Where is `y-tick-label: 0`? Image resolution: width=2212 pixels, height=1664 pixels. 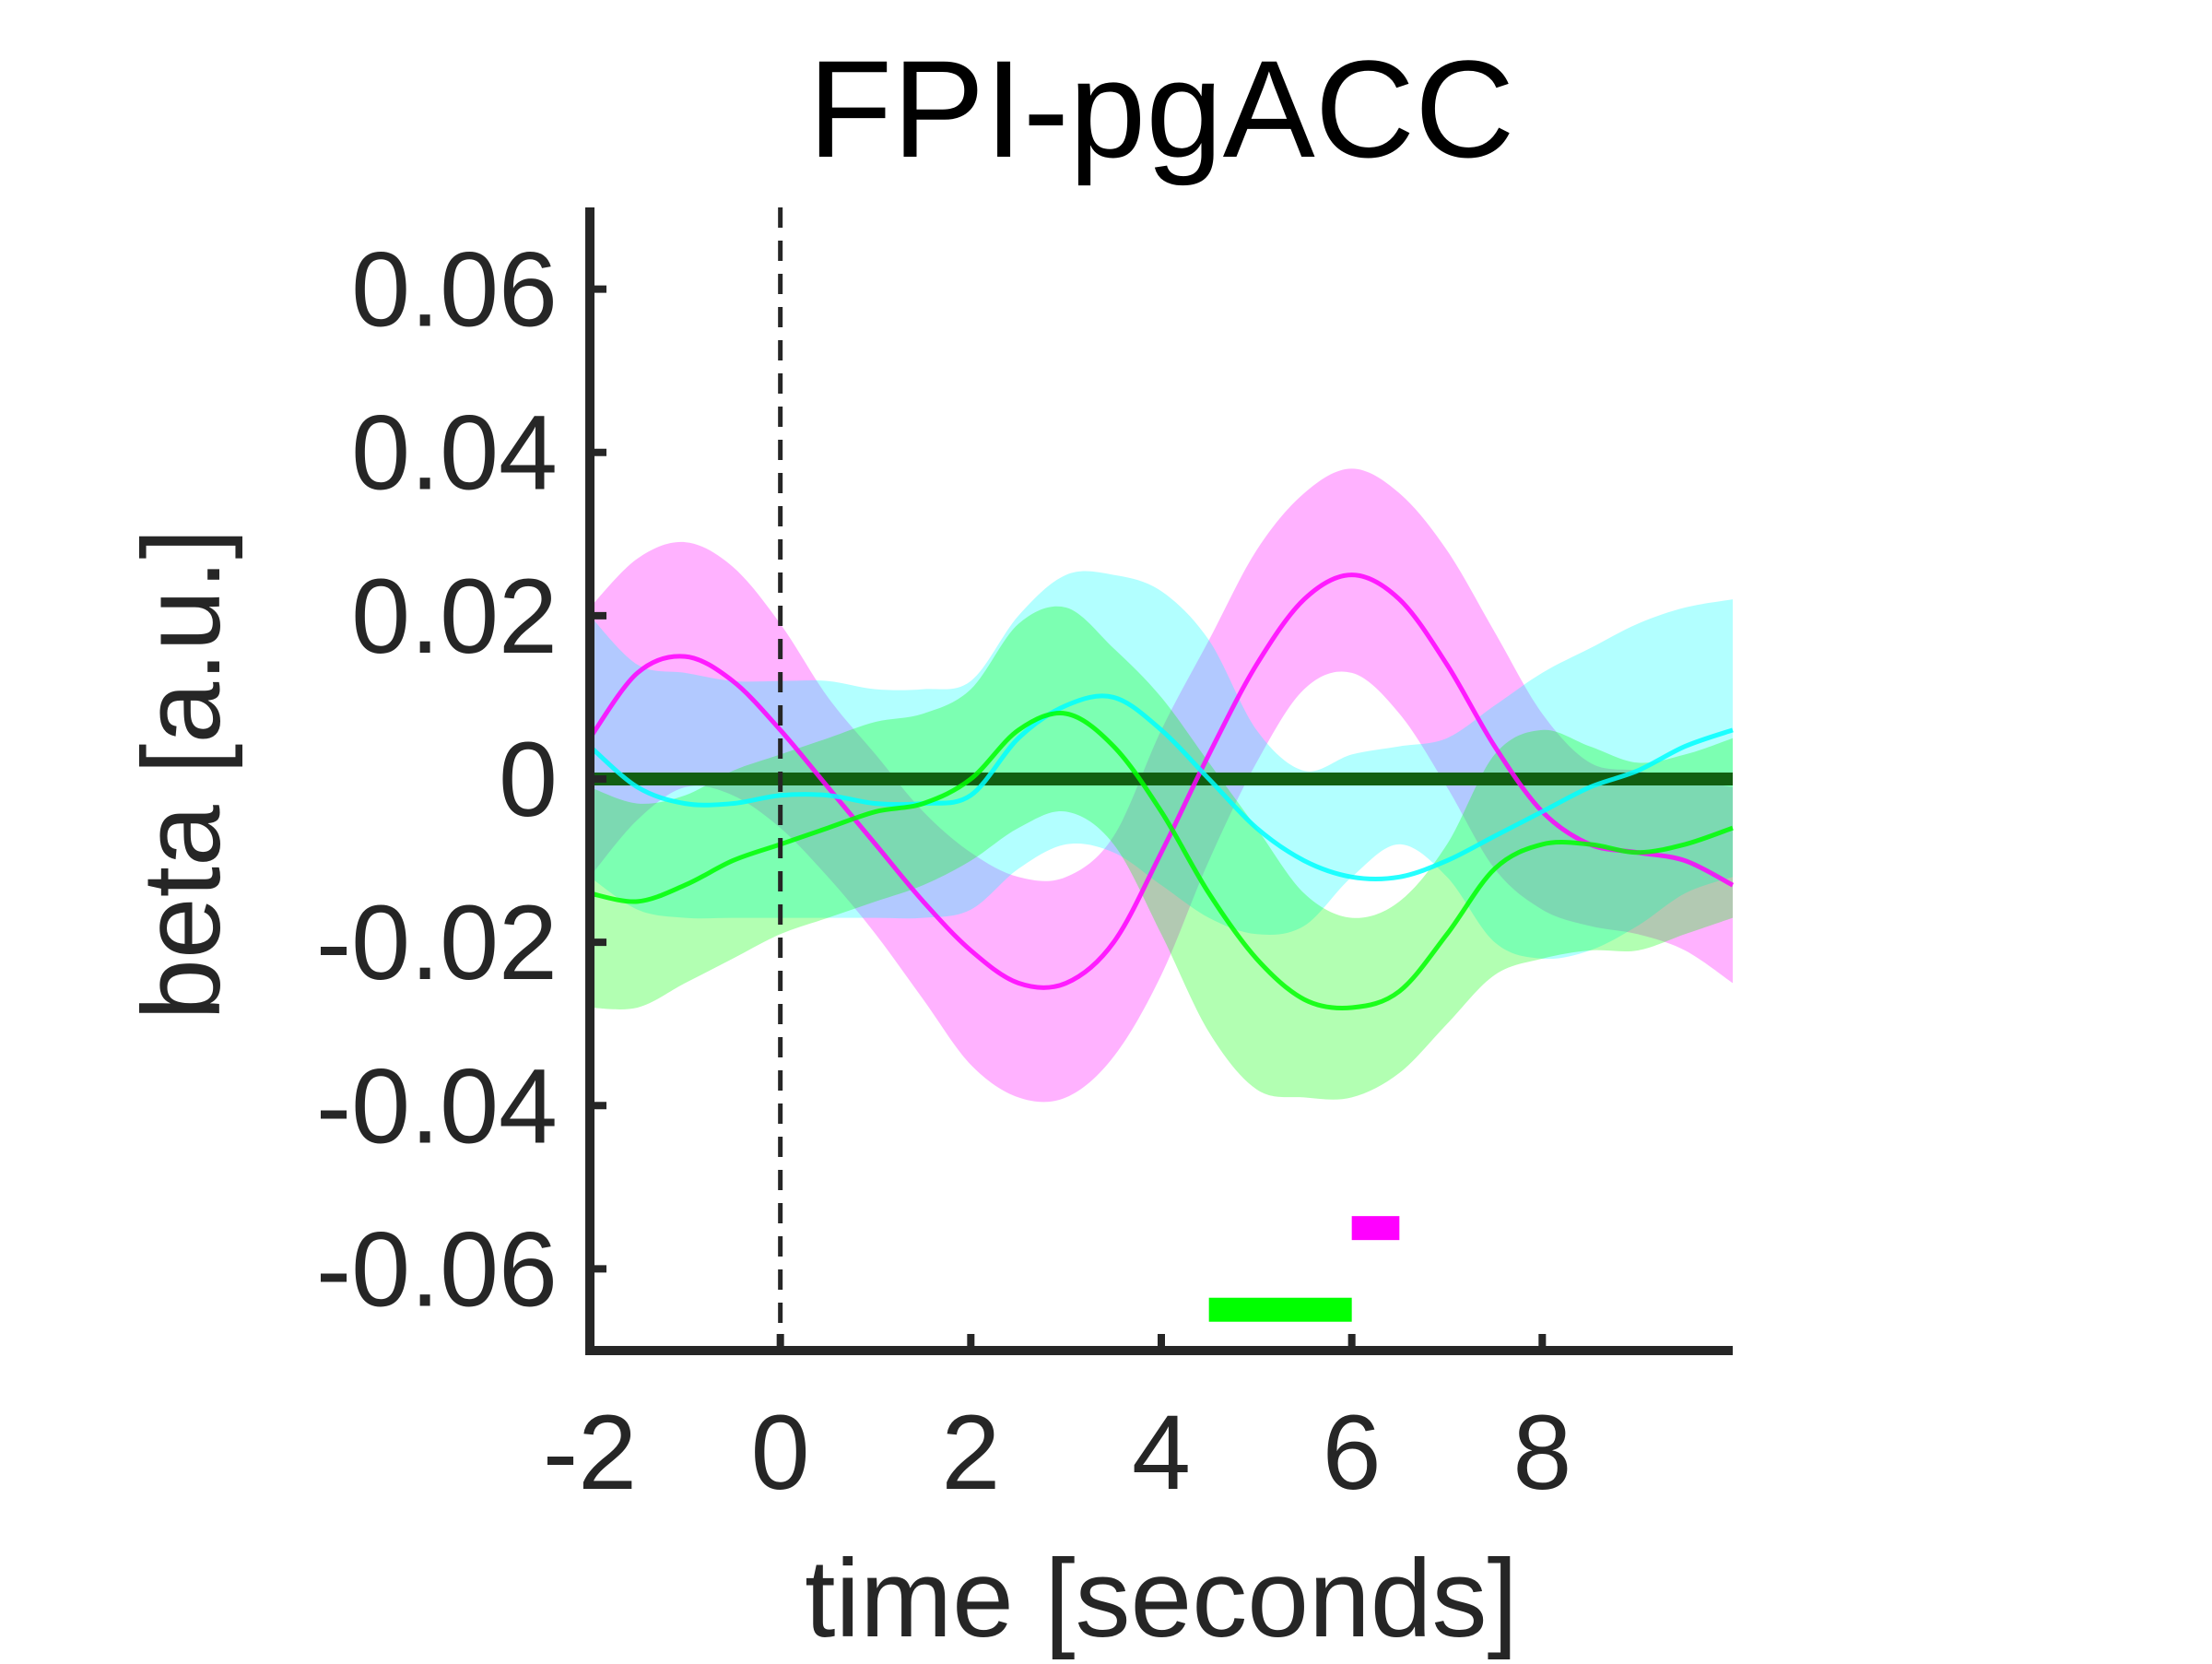 y-tick-label: 0 is located at coordinates (528, 780).